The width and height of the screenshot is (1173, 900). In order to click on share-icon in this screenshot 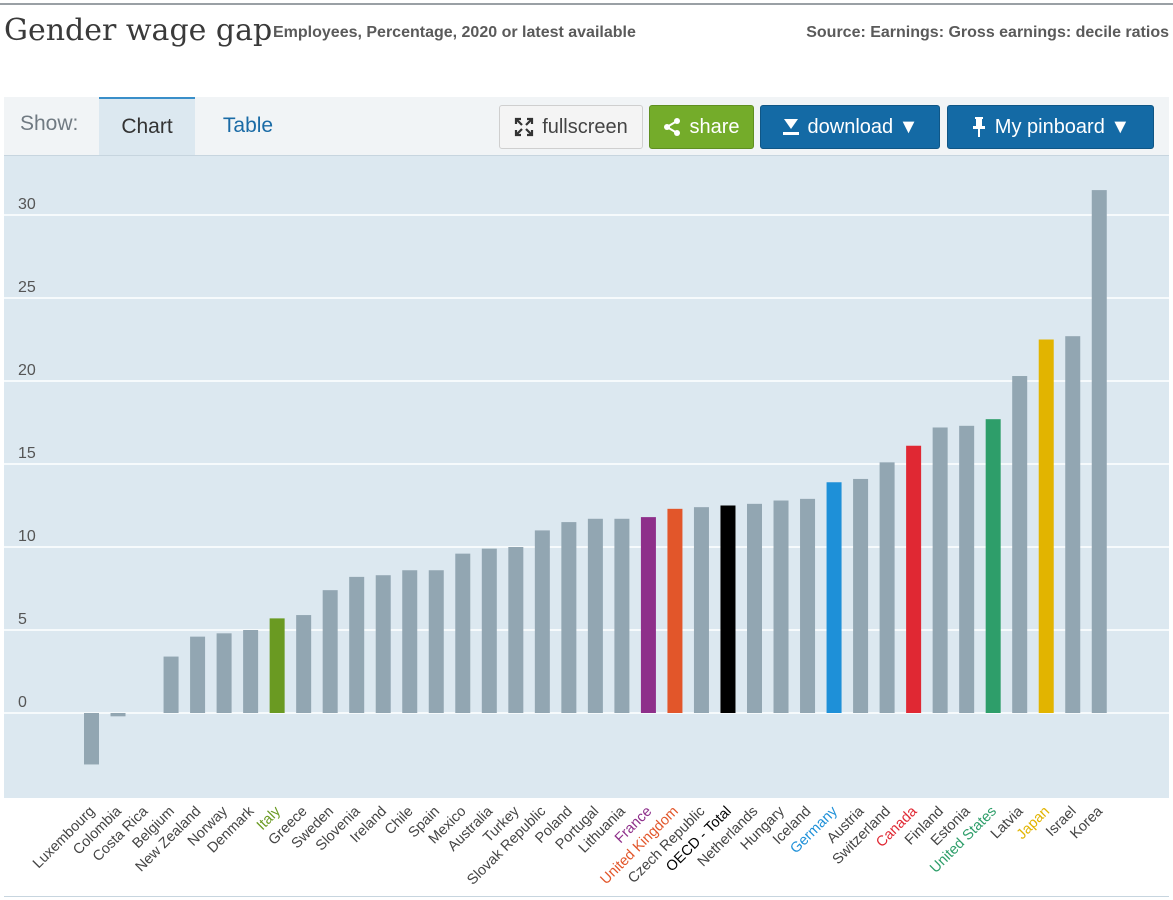, I will do `click(672, 127)`.